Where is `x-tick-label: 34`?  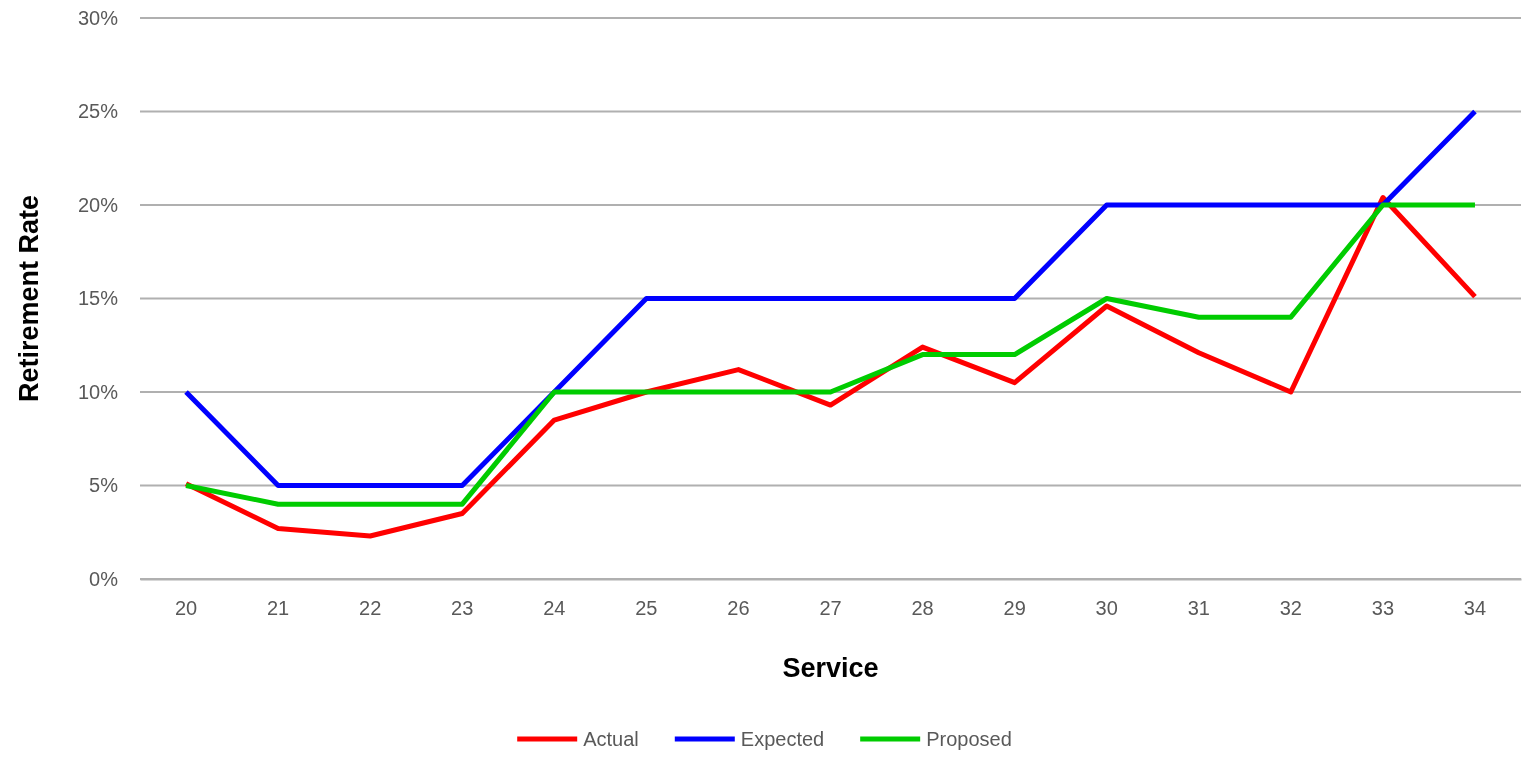
x-tick-label: 34 is located at coordinates (1475, 608).